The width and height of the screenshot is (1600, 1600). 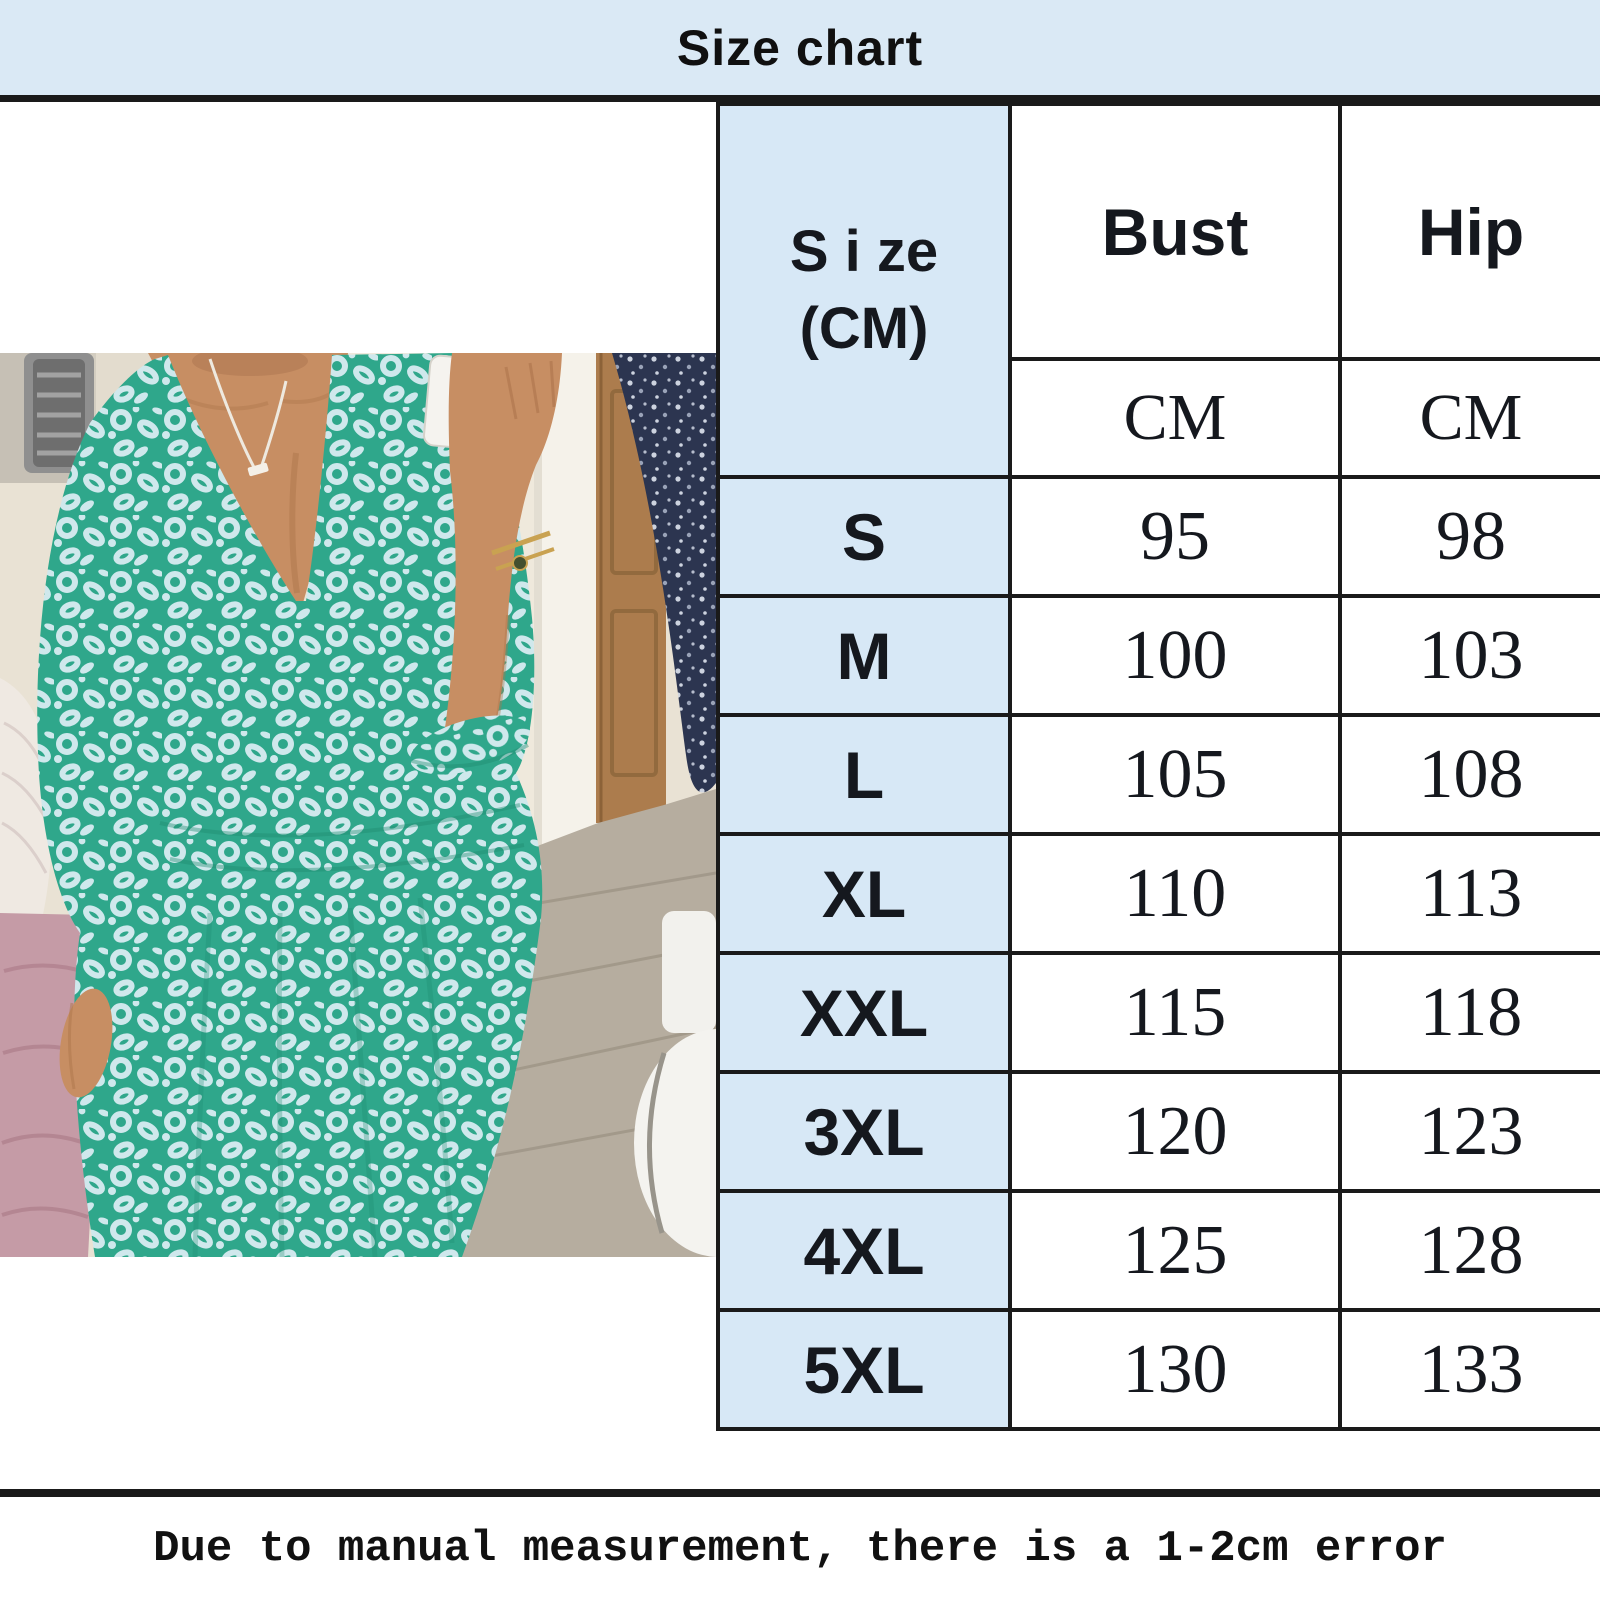 I want to click on bust-value-cell: 100, so click(x=1175, y=655).